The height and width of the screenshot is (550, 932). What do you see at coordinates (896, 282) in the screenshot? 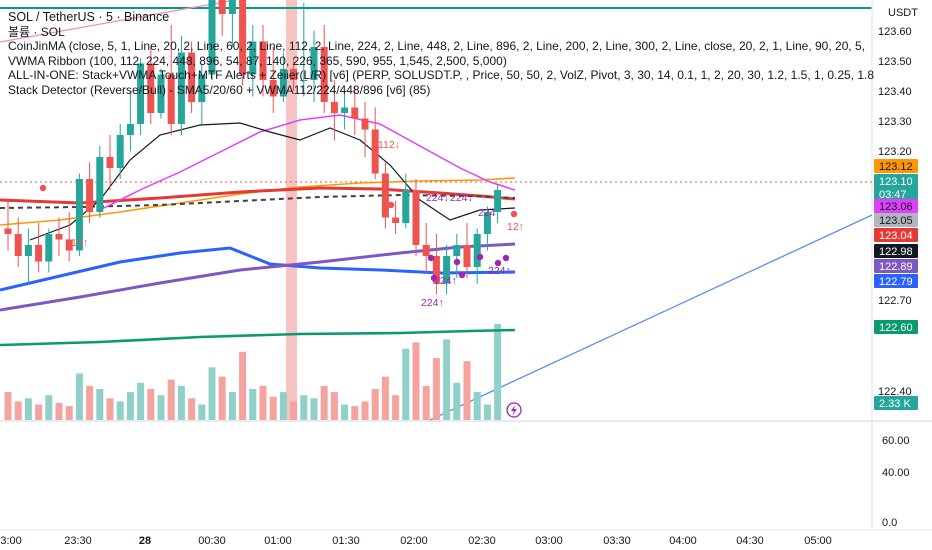
I see `price-badge-label: 122.79` at bounding box center [896, 282].